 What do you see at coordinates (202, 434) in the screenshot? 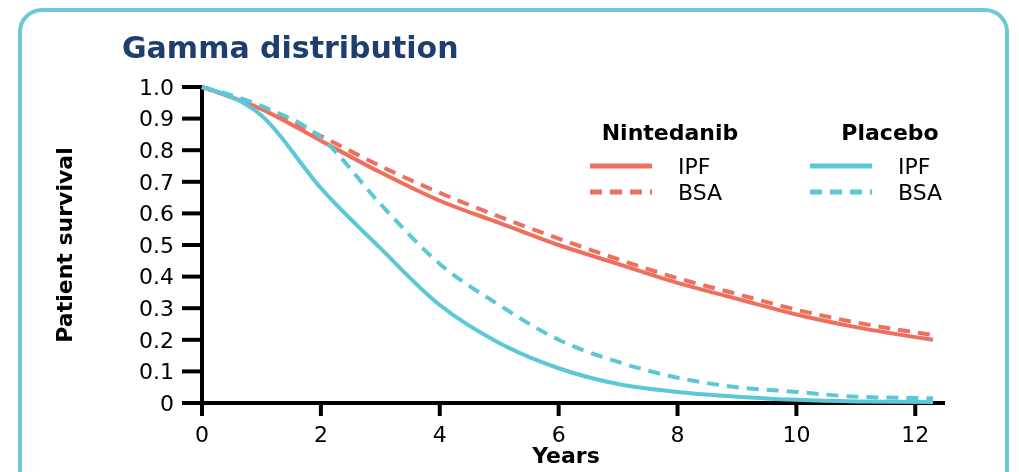
I see `x-tick-label: 0` at bounding box center [202, 434].